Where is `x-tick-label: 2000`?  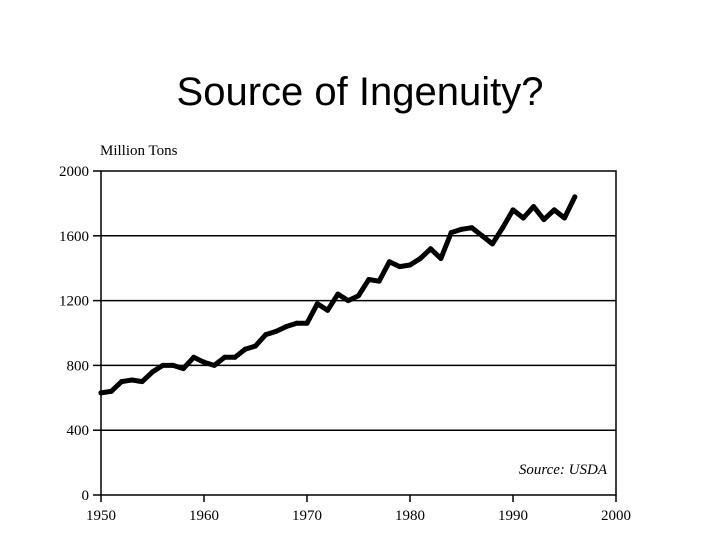 x-tick-label: 2000 is located at coordinates (616, 516).